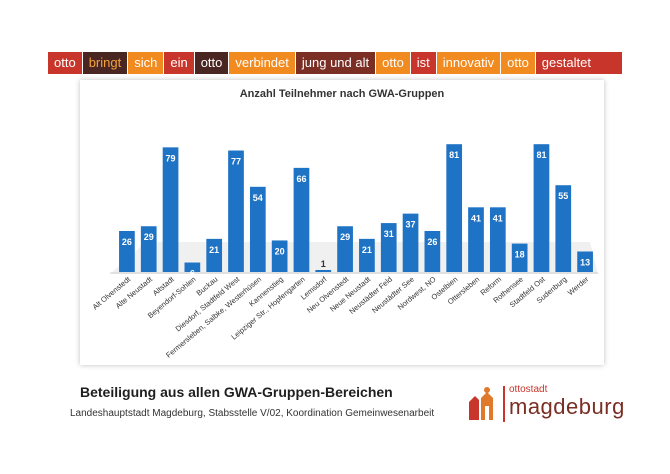 The image size is (670, 474). Describe the element at coordinates (179, 63) in the screenshot. I see `slogan-word: ein` at that location.